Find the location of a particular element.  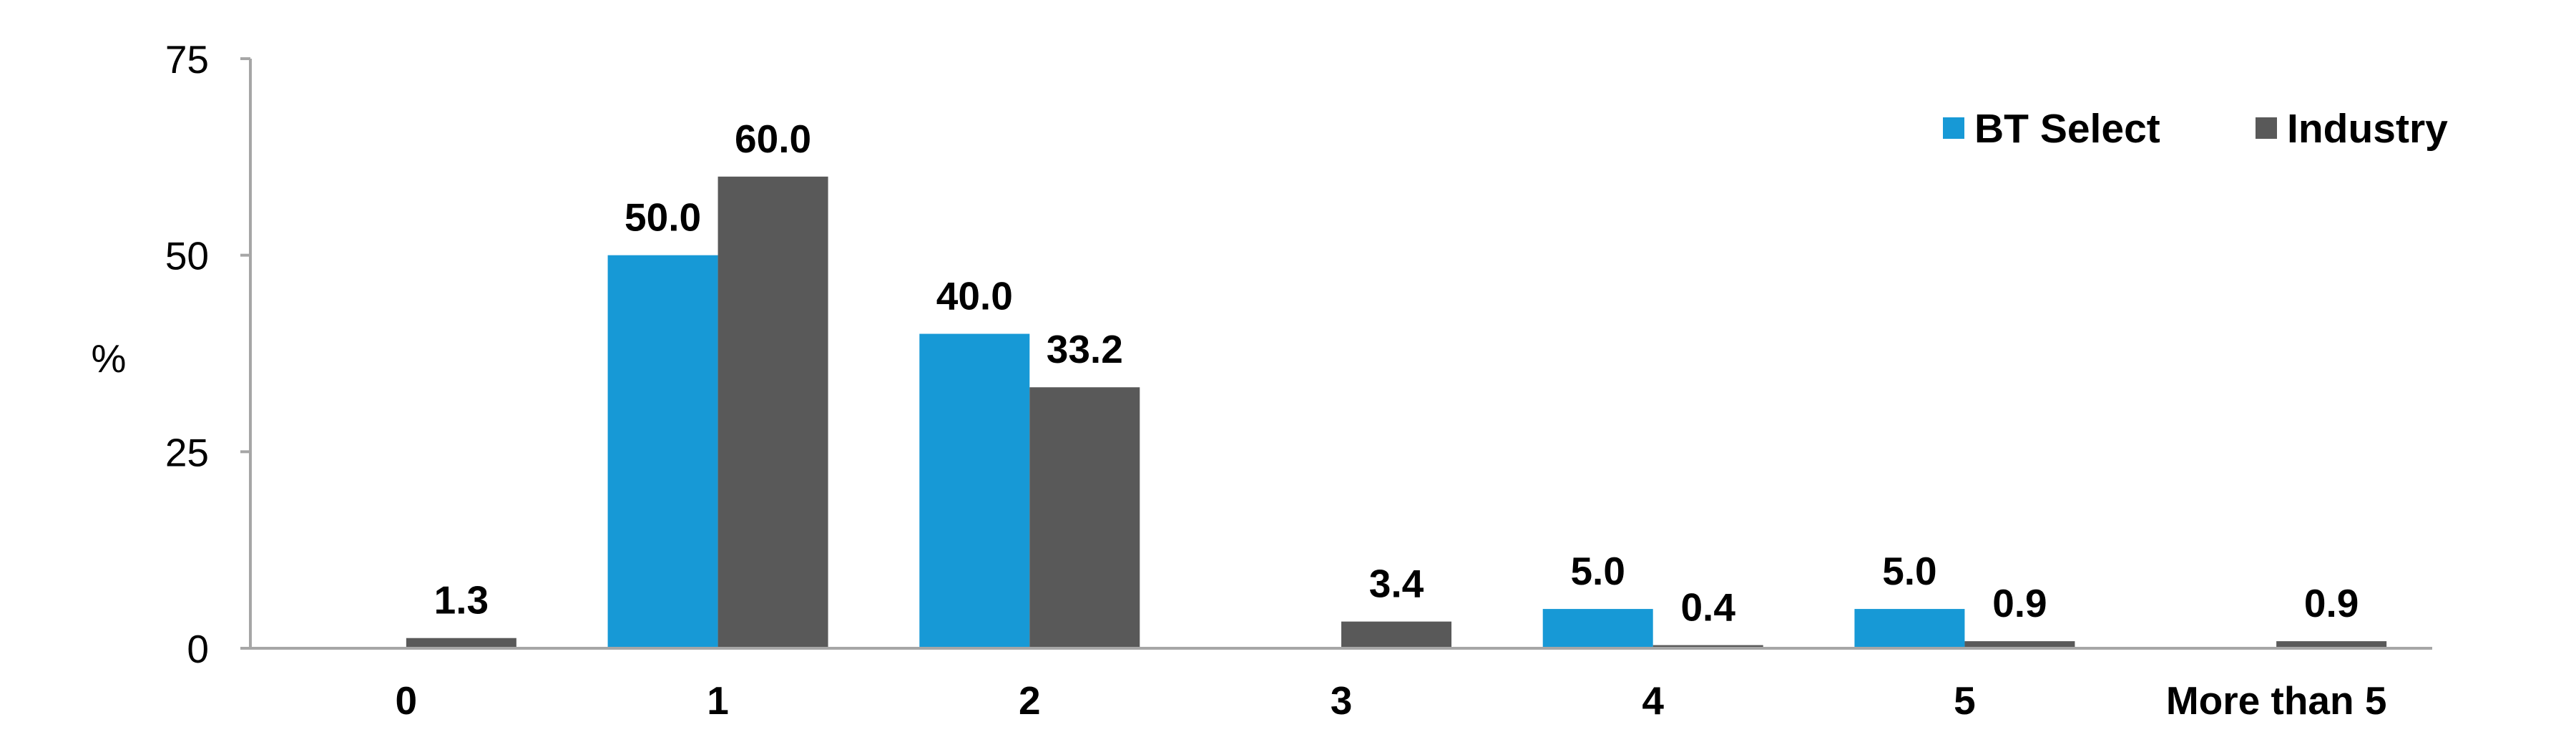

data-label: 3.4 is located at coordinates (1396, 584).